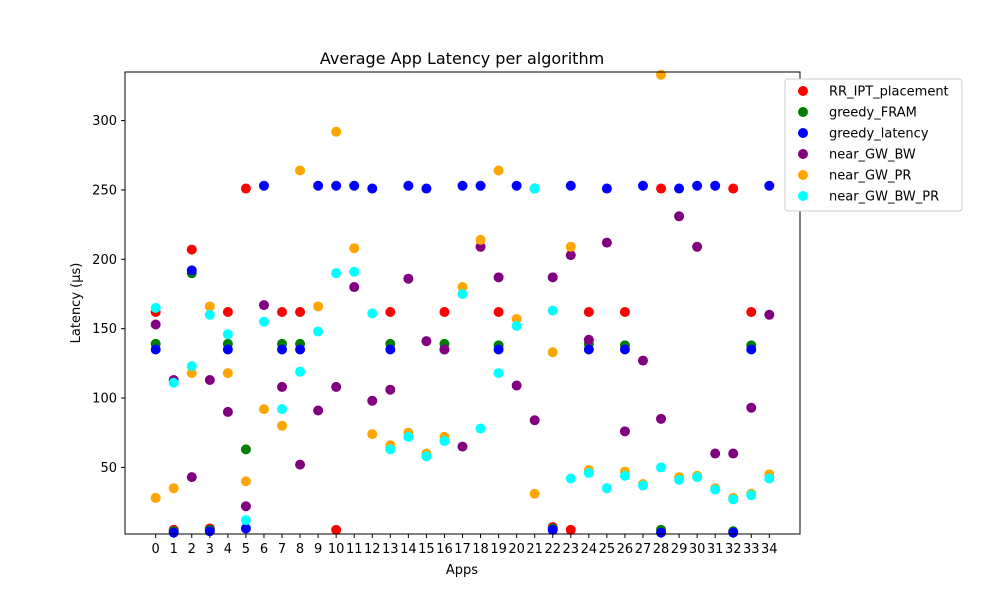  Describe the element at coordinates (318, 549) in the screenshot. I see `x-tick-label: 9` at that location.